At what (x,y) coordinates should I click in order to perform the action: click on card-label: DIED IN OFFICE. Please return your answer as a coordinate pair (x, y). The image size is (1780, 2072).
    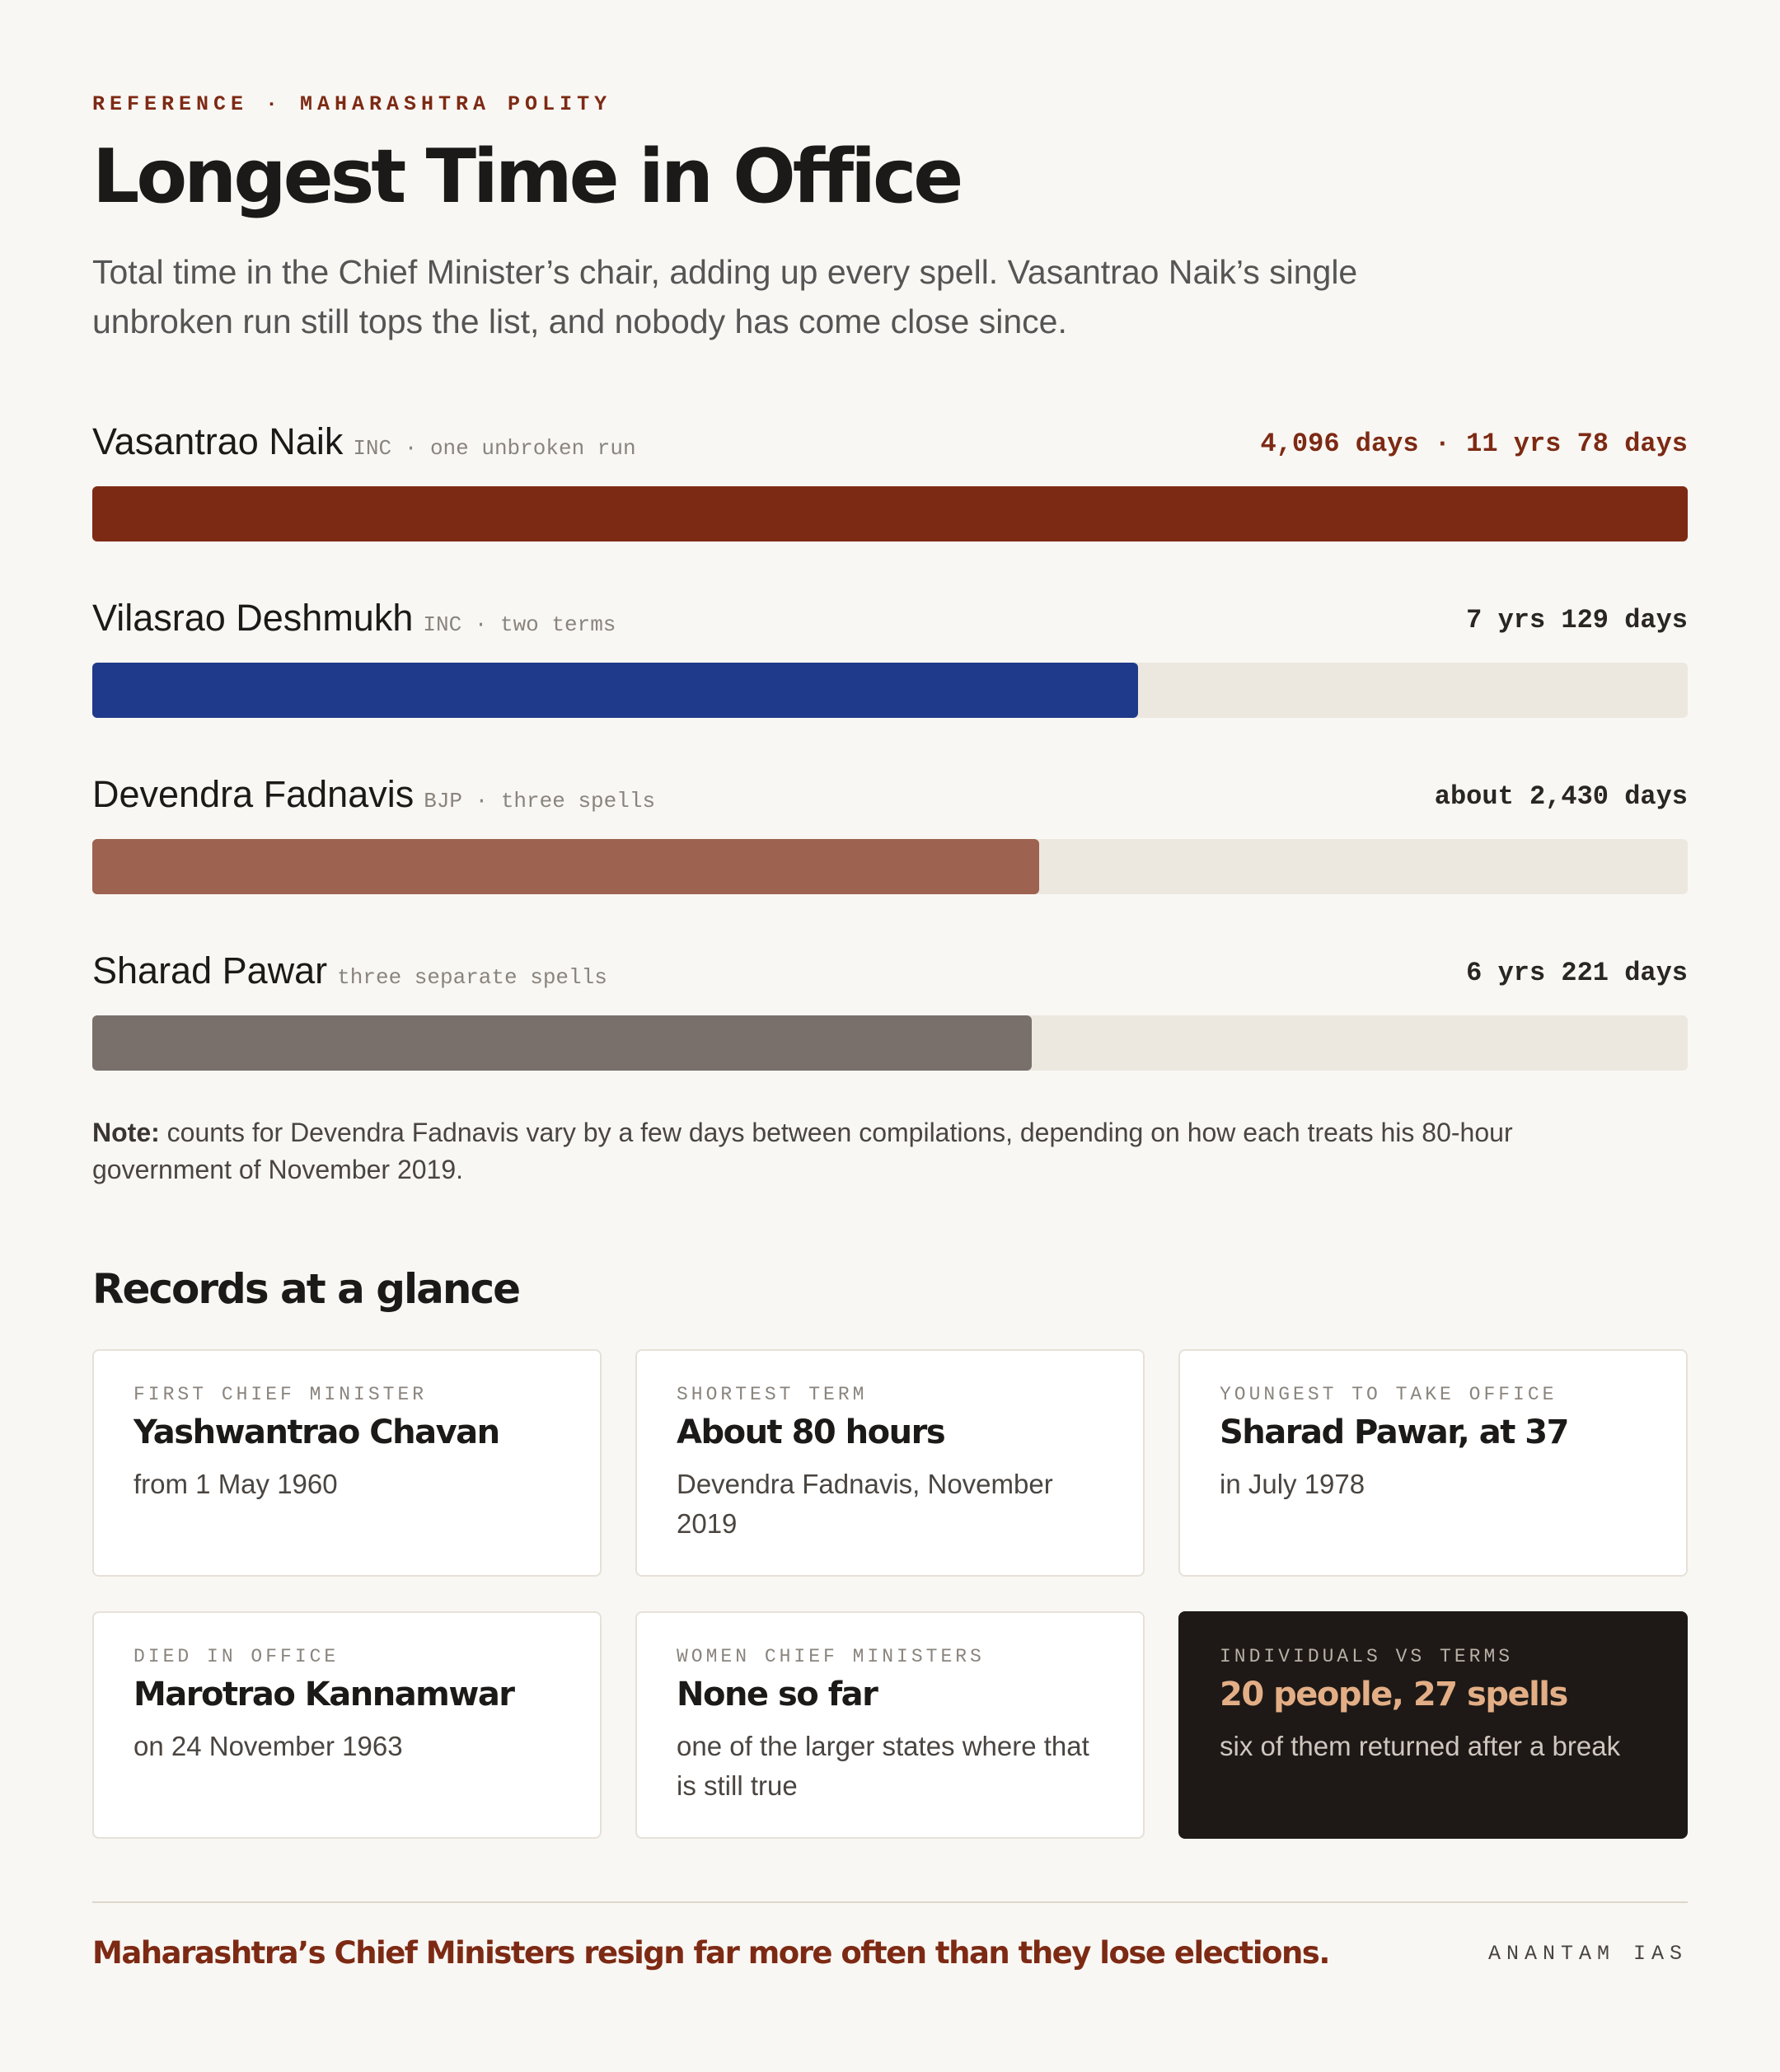
    Looking at the image, I should click on (237, 1656).